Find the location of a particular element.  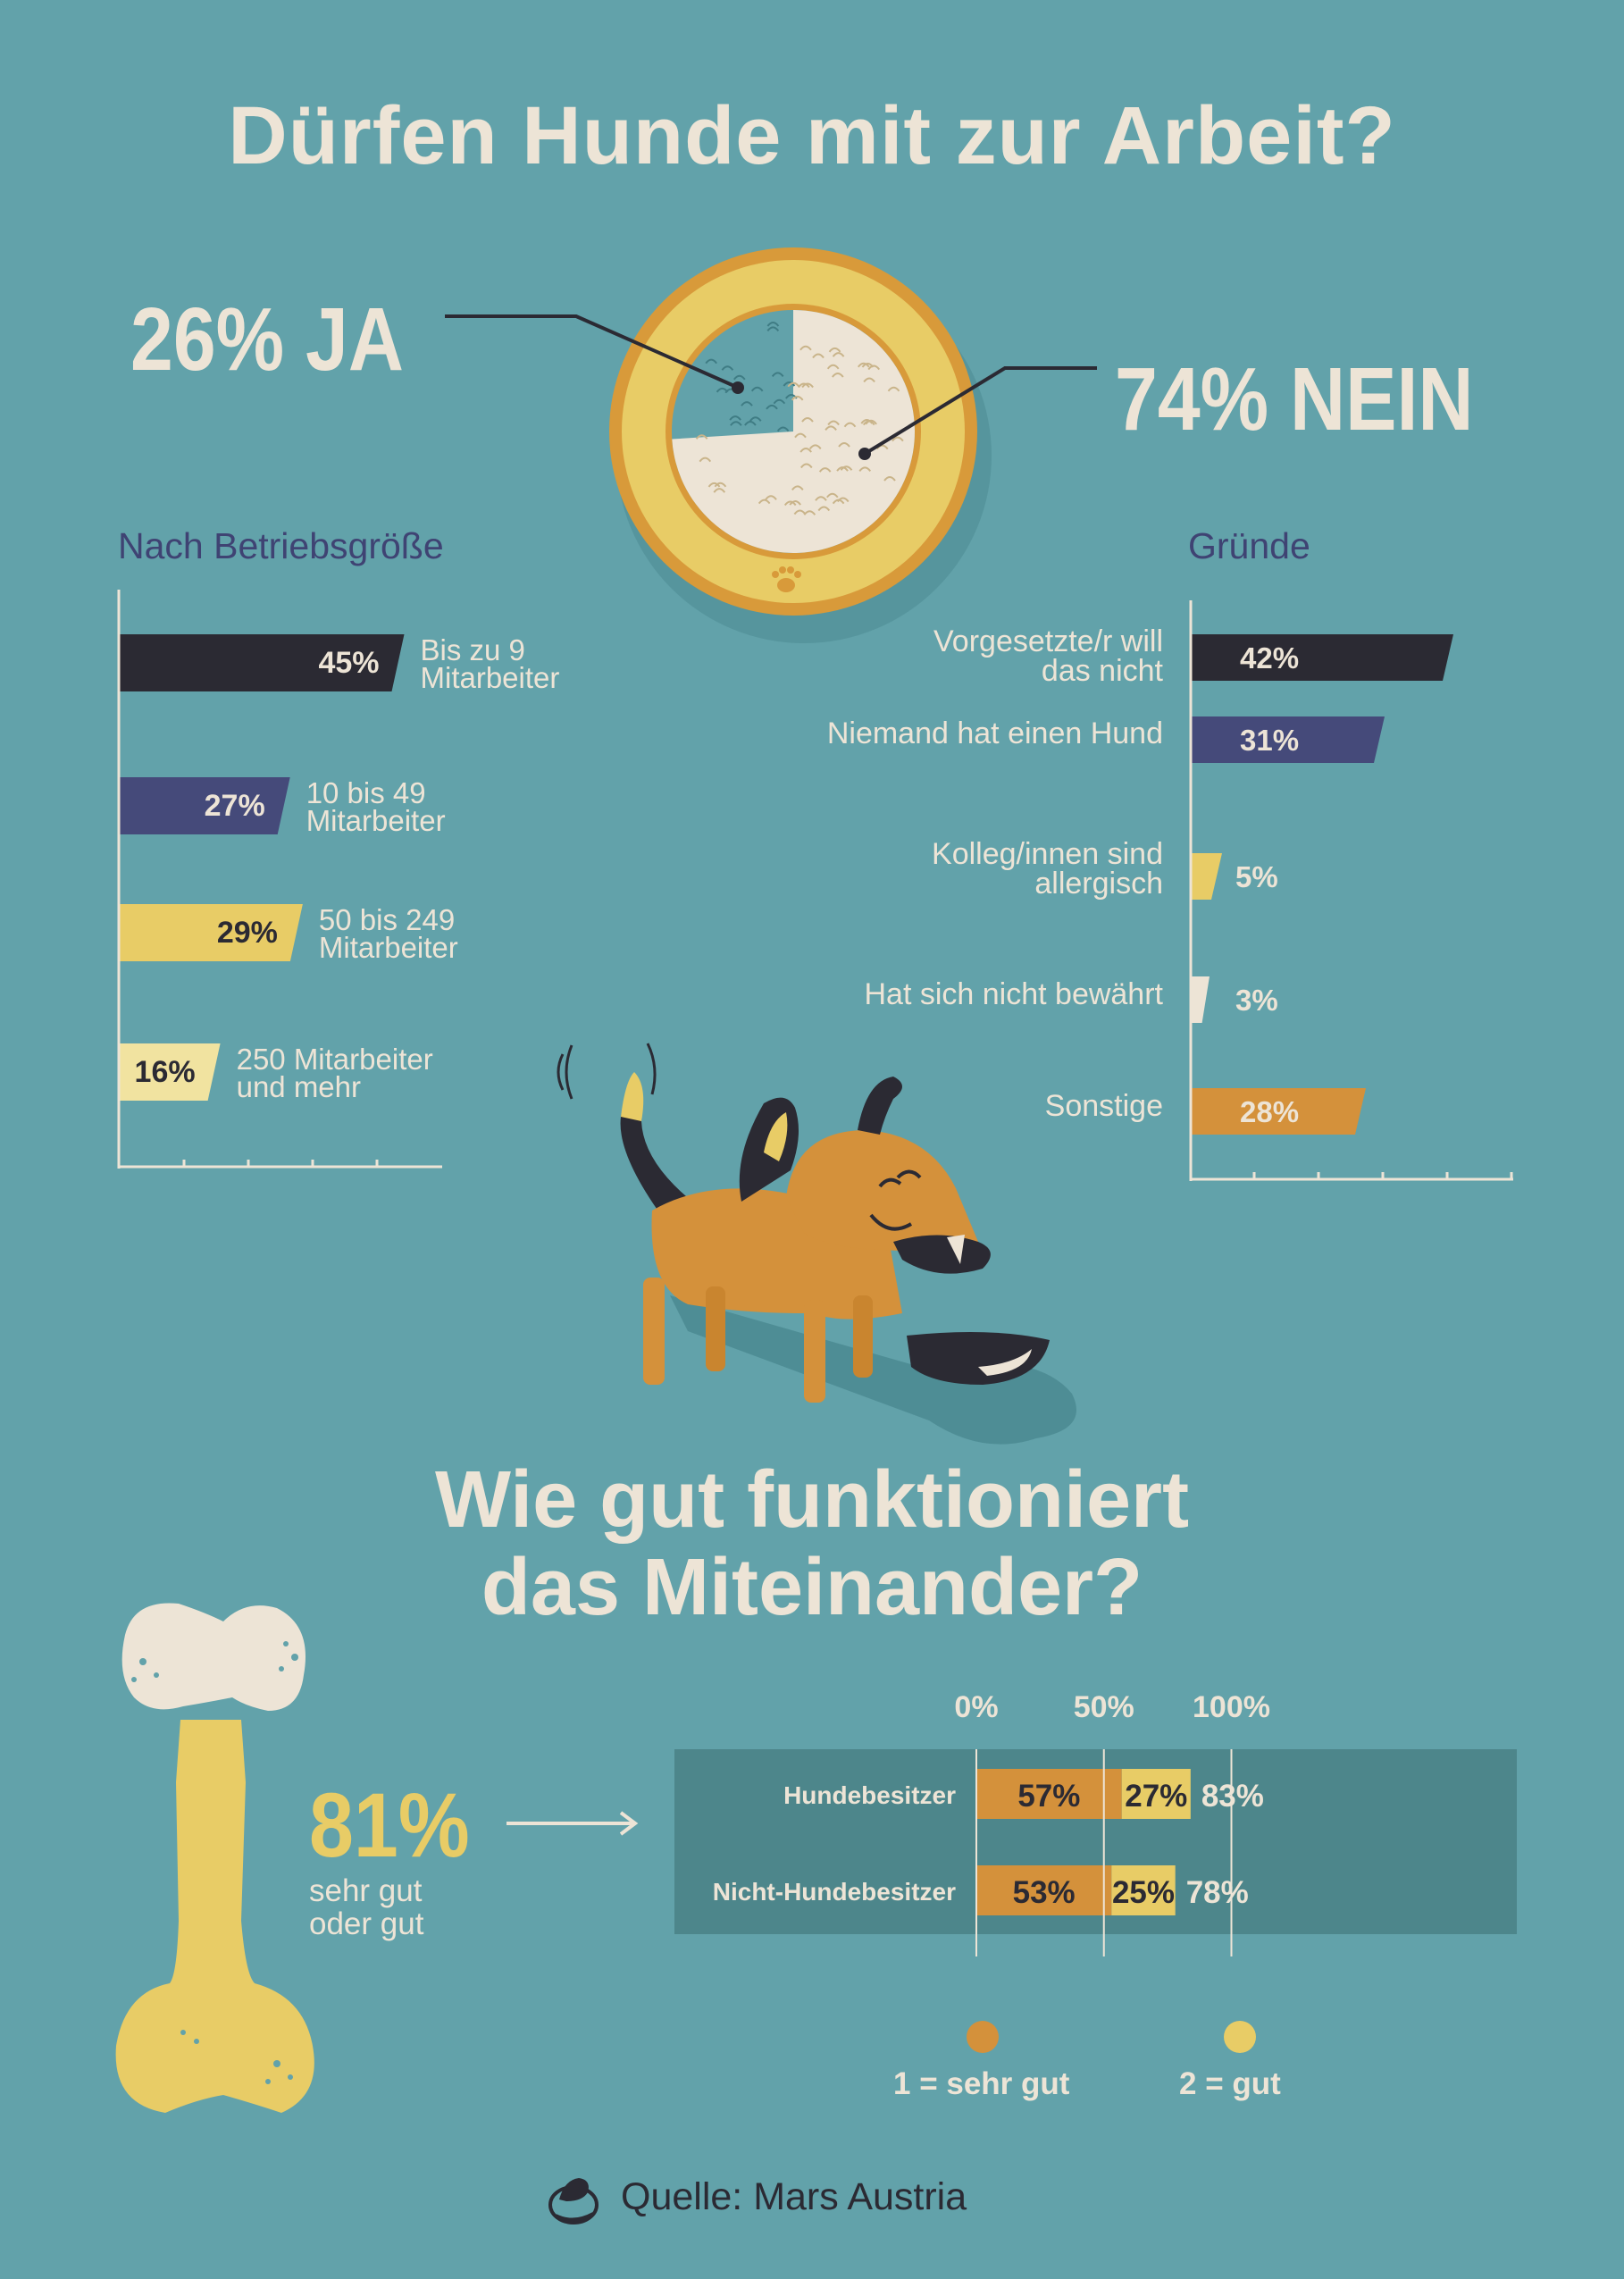

left-bar-label-0: 45% is located at coordinates (349, 663).